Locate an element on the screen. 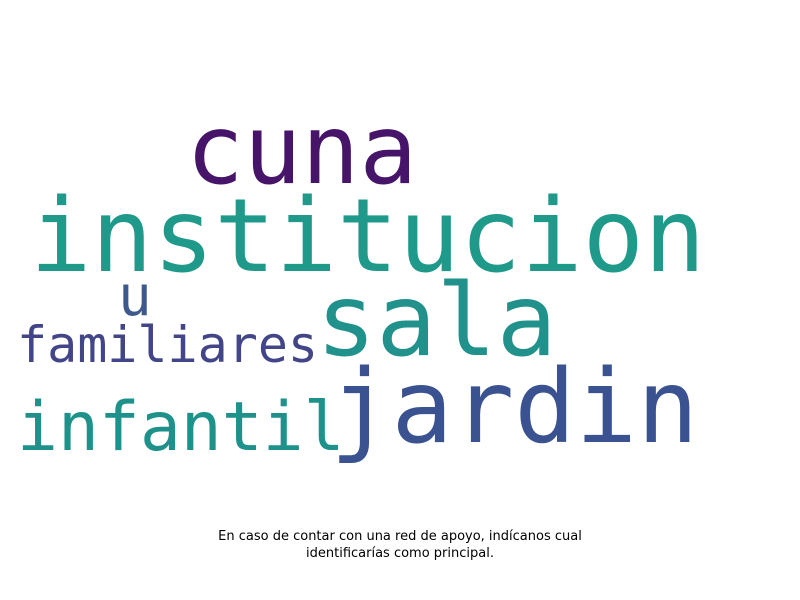 The width and height of the screenshot is (800, 600). word-cuna: cuna is located at coordinates (301, 150).